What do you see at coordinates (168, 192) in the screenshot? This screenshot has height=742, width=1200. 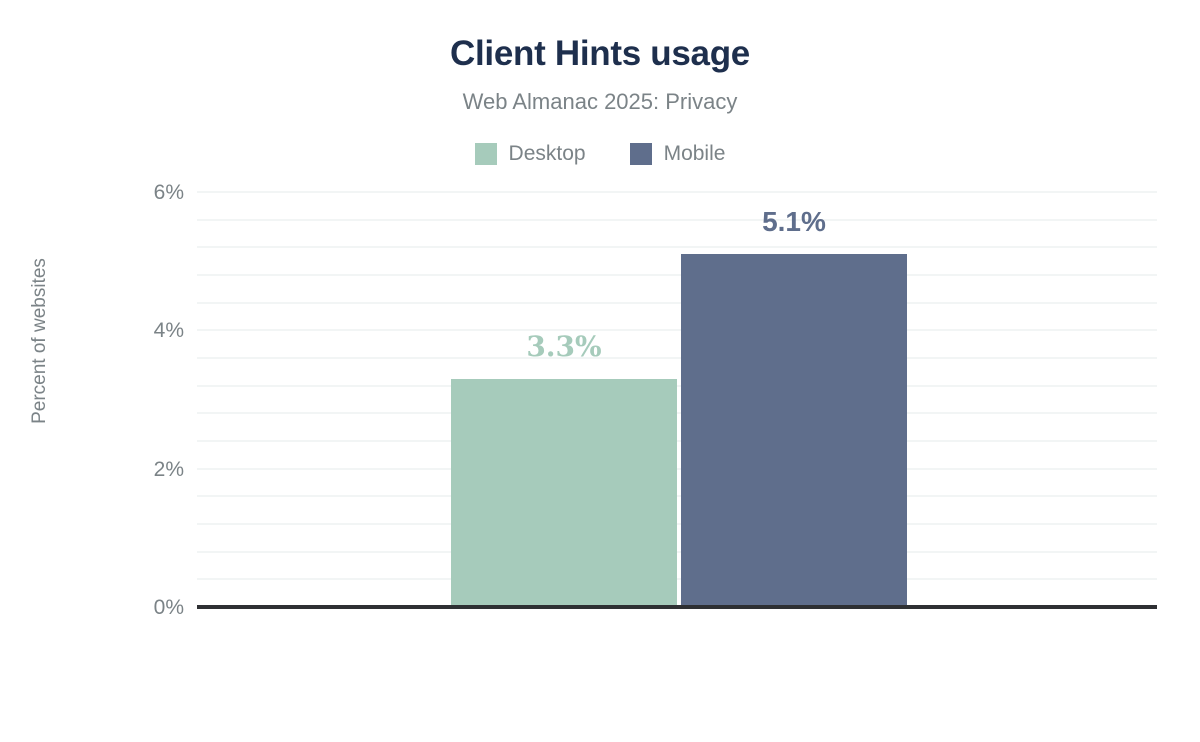 I see `y-axis-tick-label: 6%` at bounding box center [168, 192].